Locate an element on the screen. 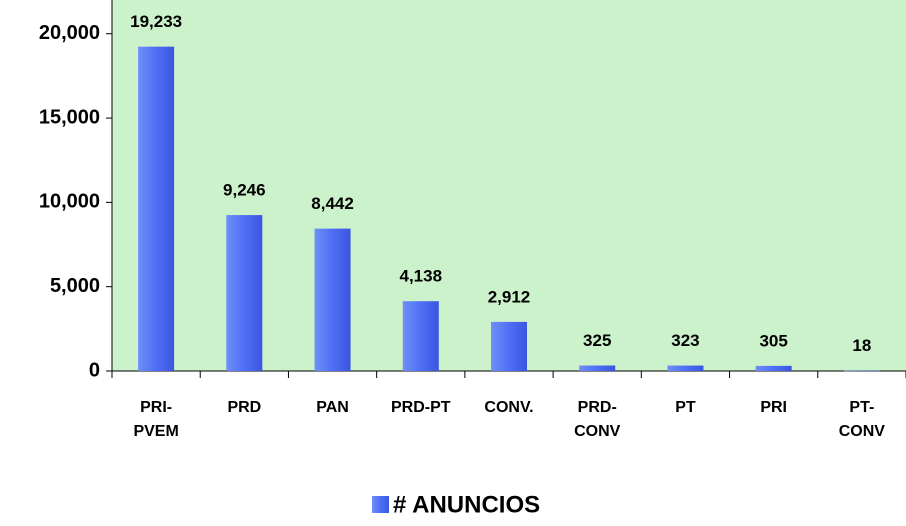 The width and height of the screenshot is (906, 526). data-label: 8,442 is located at coordinates (332, 203).